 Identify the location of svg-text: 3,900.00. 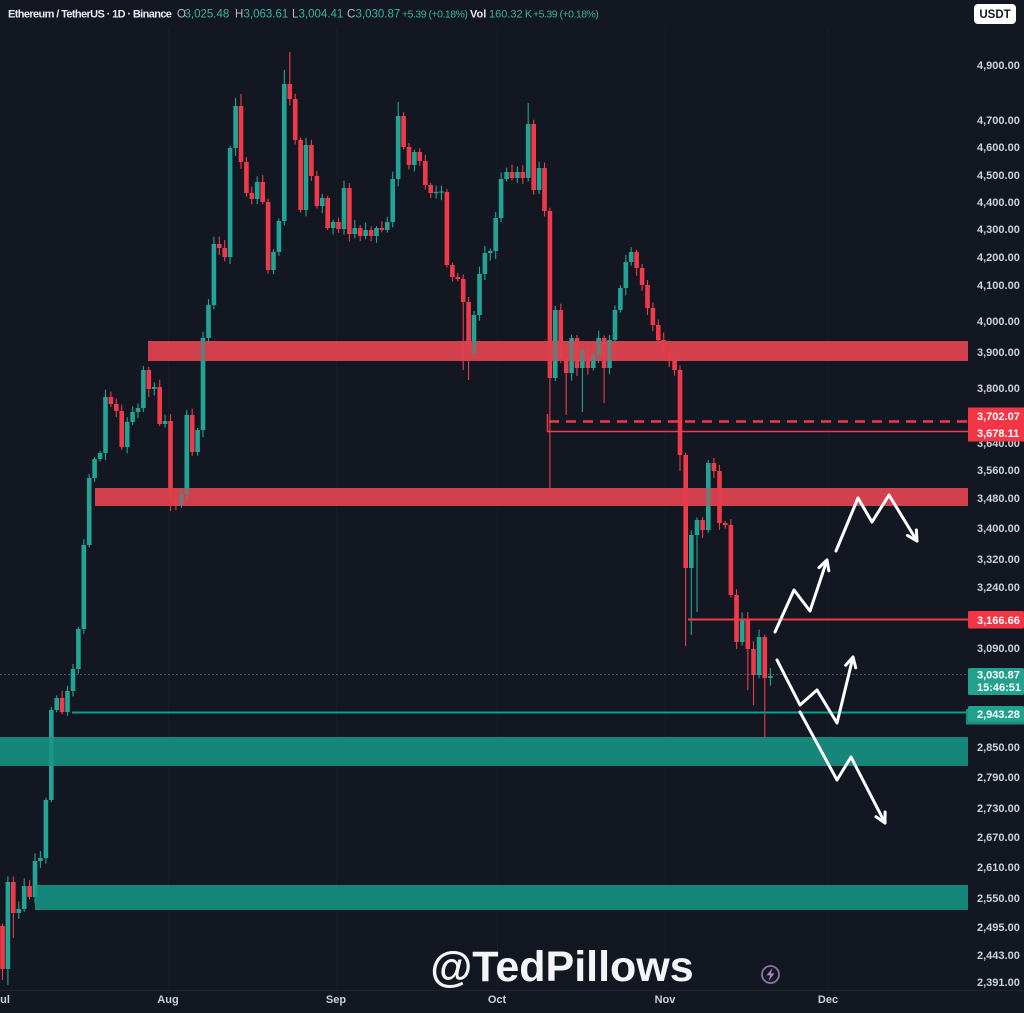
(998, 353).